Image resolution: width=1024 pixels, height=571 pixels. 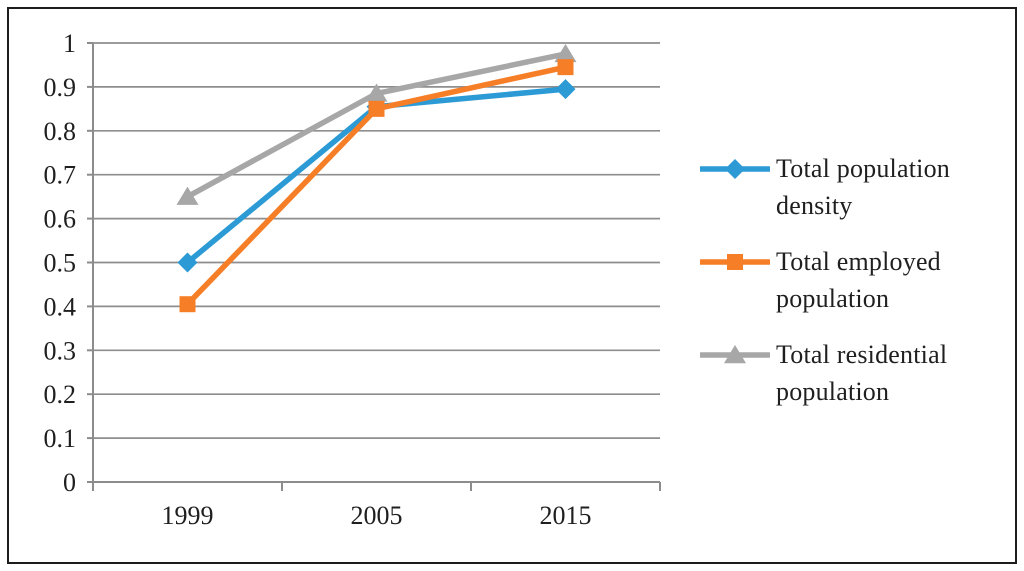 What do you see at coordinates (60, 87) in the screenshot?
I see `y-tick-label: 0.9` at bounding box center [60, 87].